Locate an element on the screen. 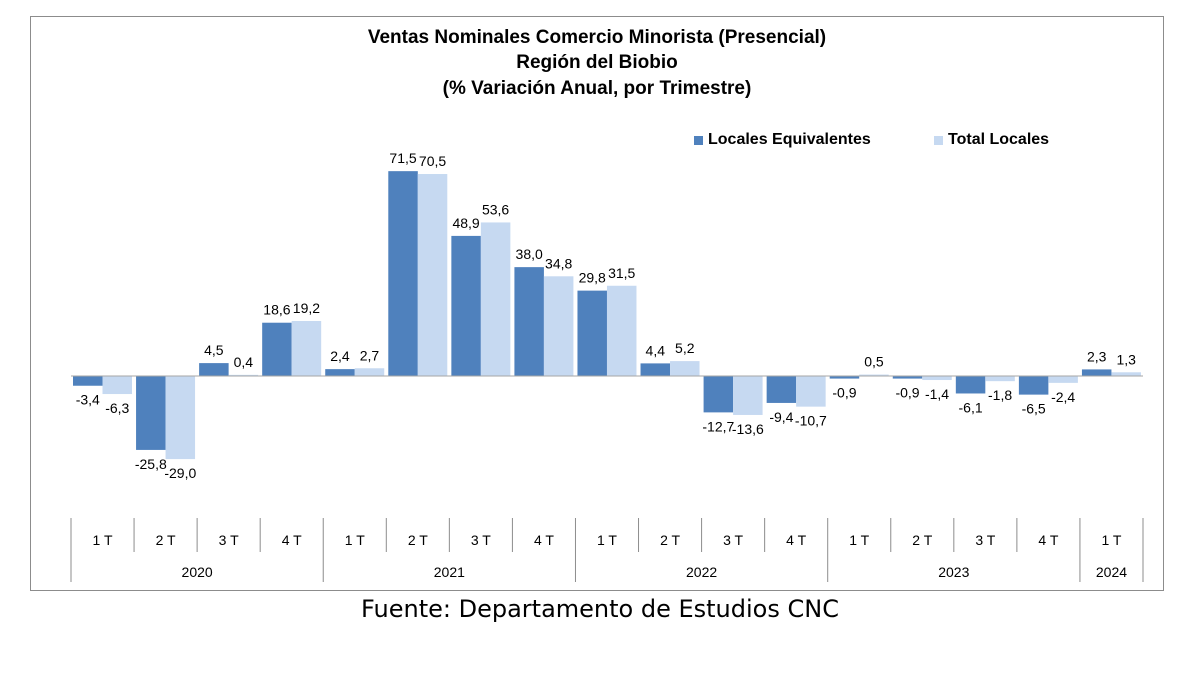 The image size is (1200, 677). x-tick-label-12: 1 T is located at coordinates (859, 540).